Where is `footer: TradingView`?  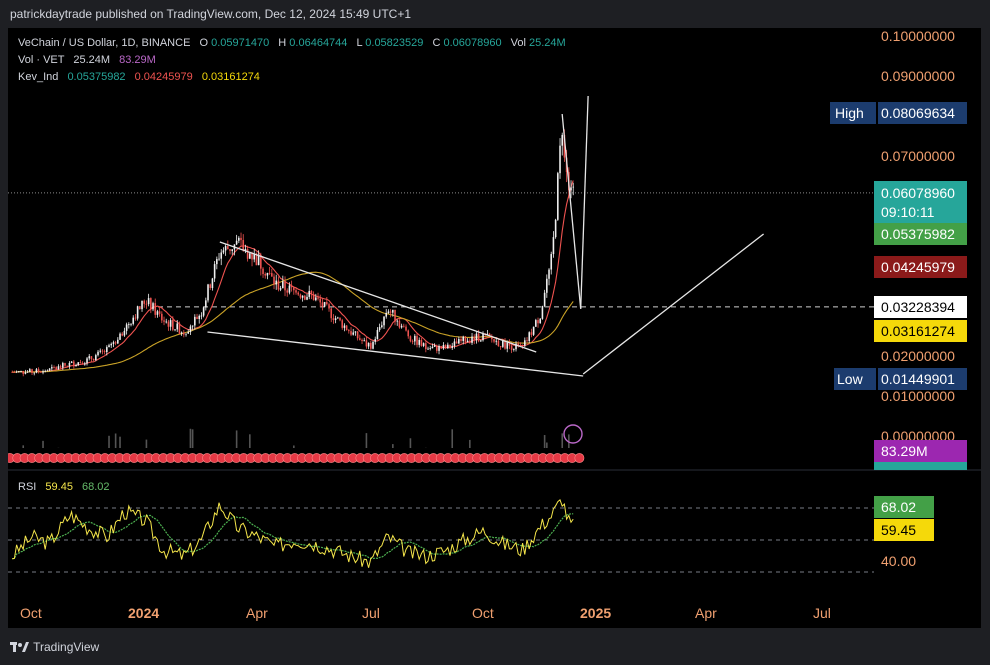 footer: TradingView is located at coordinates (495, 646).